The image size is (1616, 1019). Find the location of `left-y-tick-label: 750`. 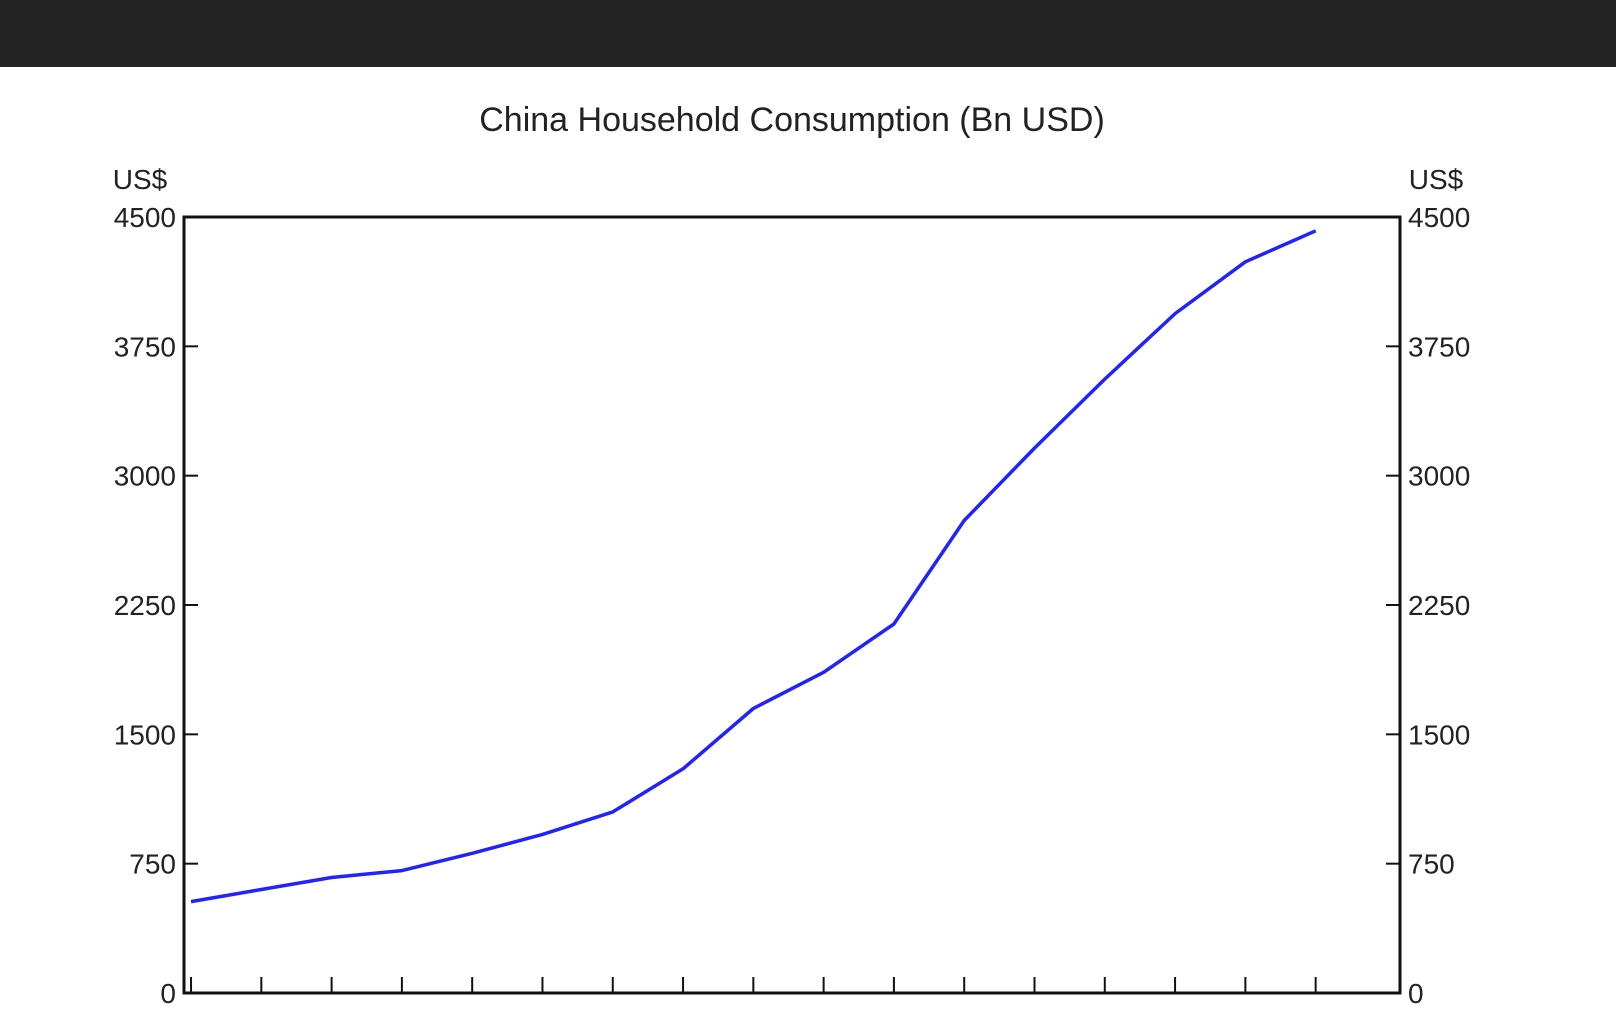

left-y-tick-label: 750 is located at coordinates (152, 864).